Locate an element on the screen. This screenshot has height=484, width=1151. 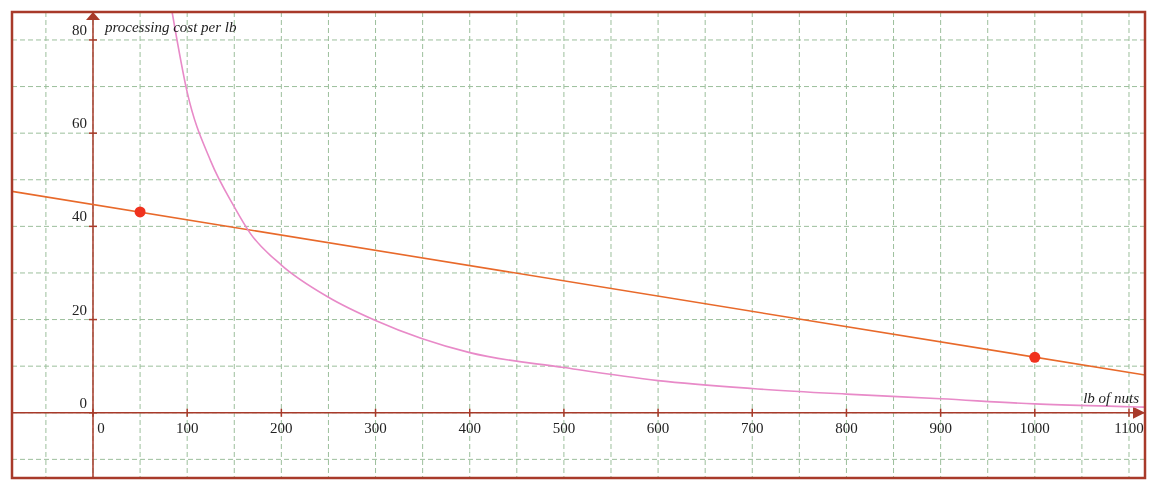
y-tick-label: 60 is located at coordinates (79, 123).